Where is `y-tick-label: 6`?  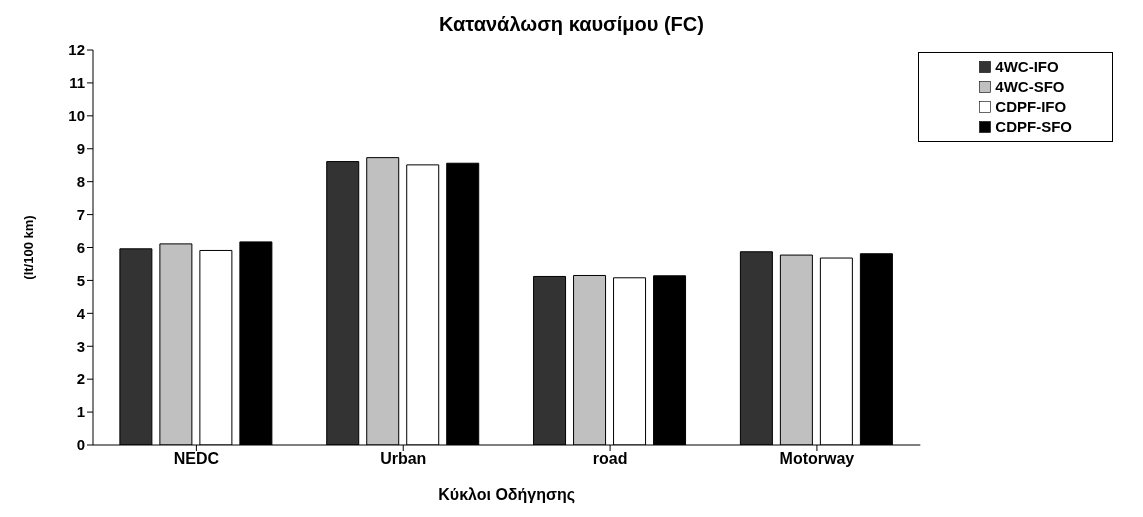
y-tick-label: 6 is located at coordinates (80, 247).